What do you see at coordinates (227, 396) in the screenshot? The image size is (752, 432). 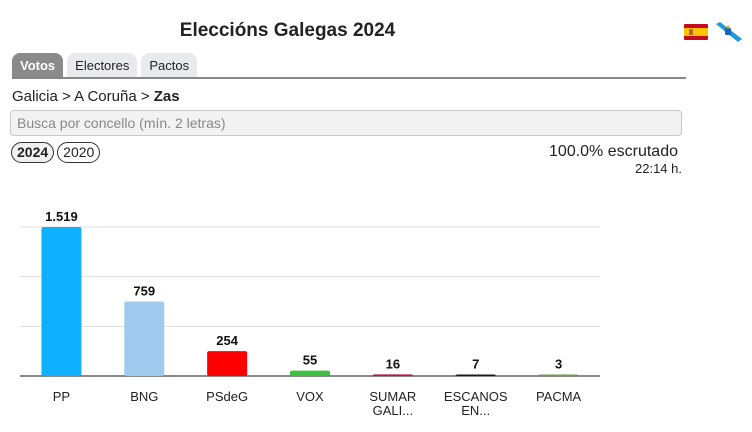 I see `category-label: PSdeG` at bounding box center [227, 396].